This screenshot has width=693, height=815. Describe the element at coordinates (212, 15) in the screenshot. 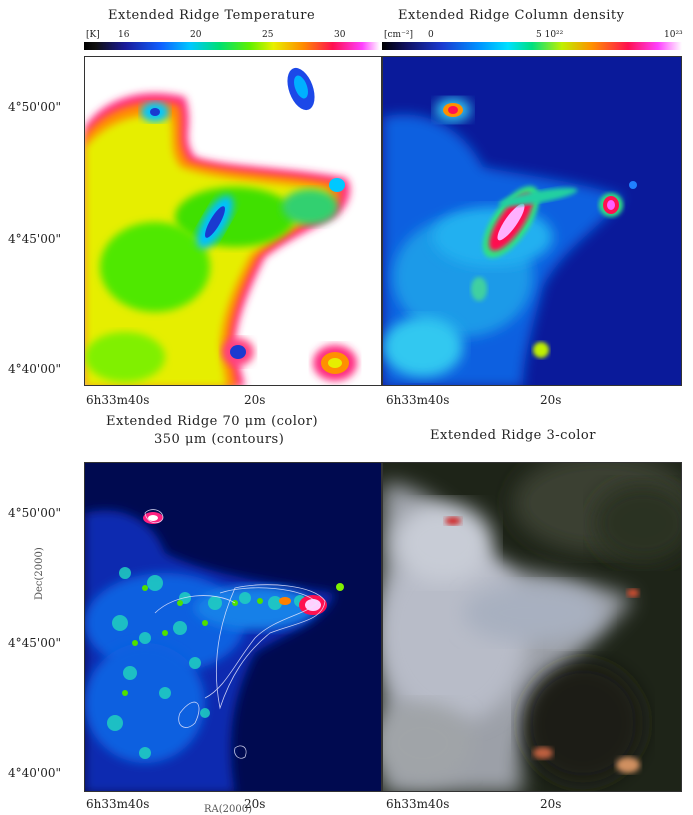

I see `temperature-title: Extended Ridge Temperature` at that location.